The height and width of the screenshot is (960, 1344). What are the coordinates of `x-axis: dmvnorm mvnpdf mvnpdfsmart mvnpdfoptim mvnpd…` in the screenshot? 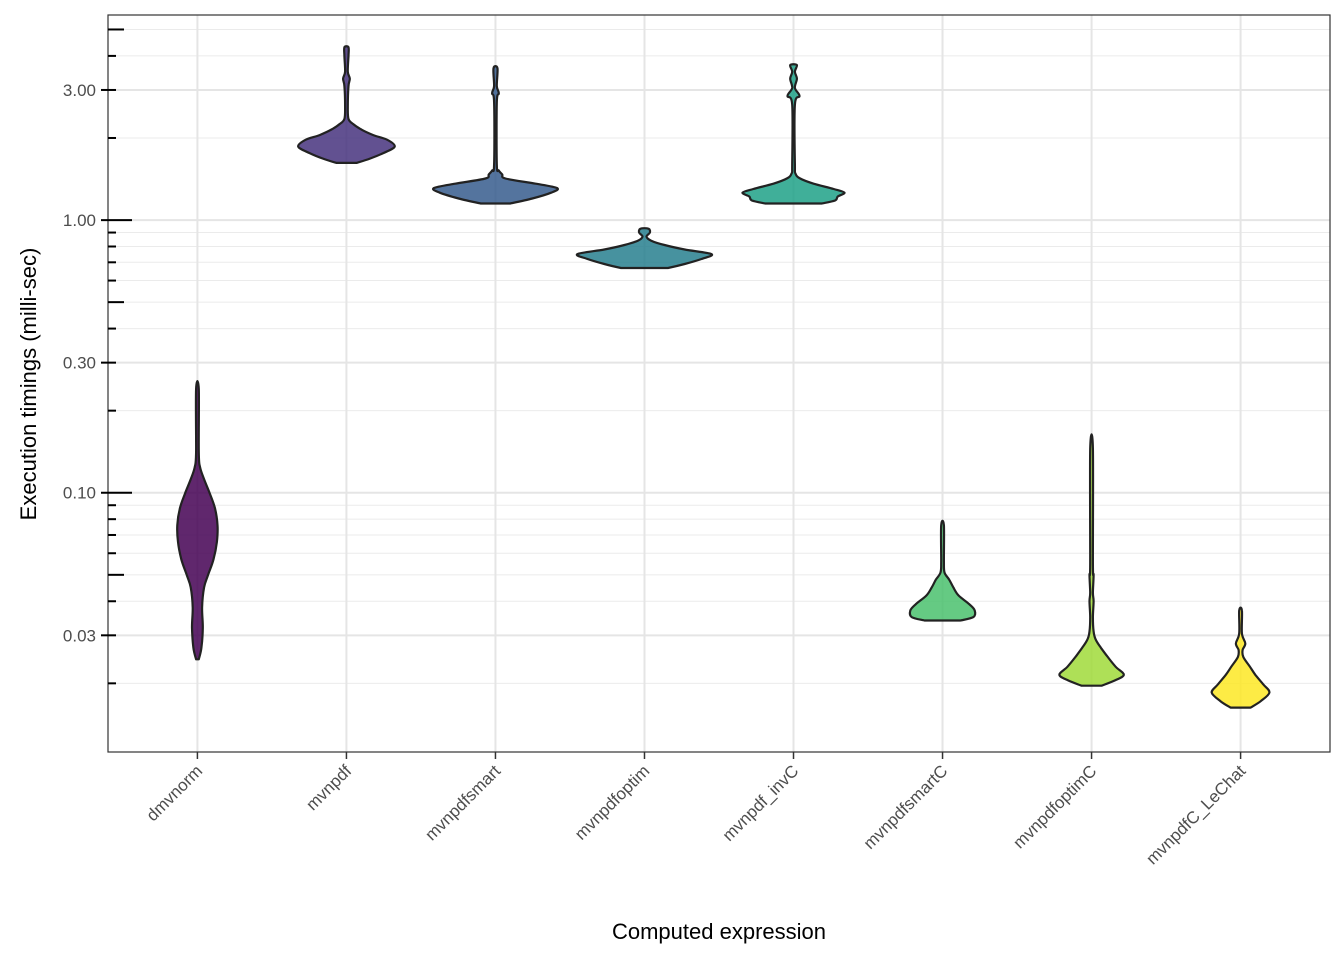 It's located at (696, 810).